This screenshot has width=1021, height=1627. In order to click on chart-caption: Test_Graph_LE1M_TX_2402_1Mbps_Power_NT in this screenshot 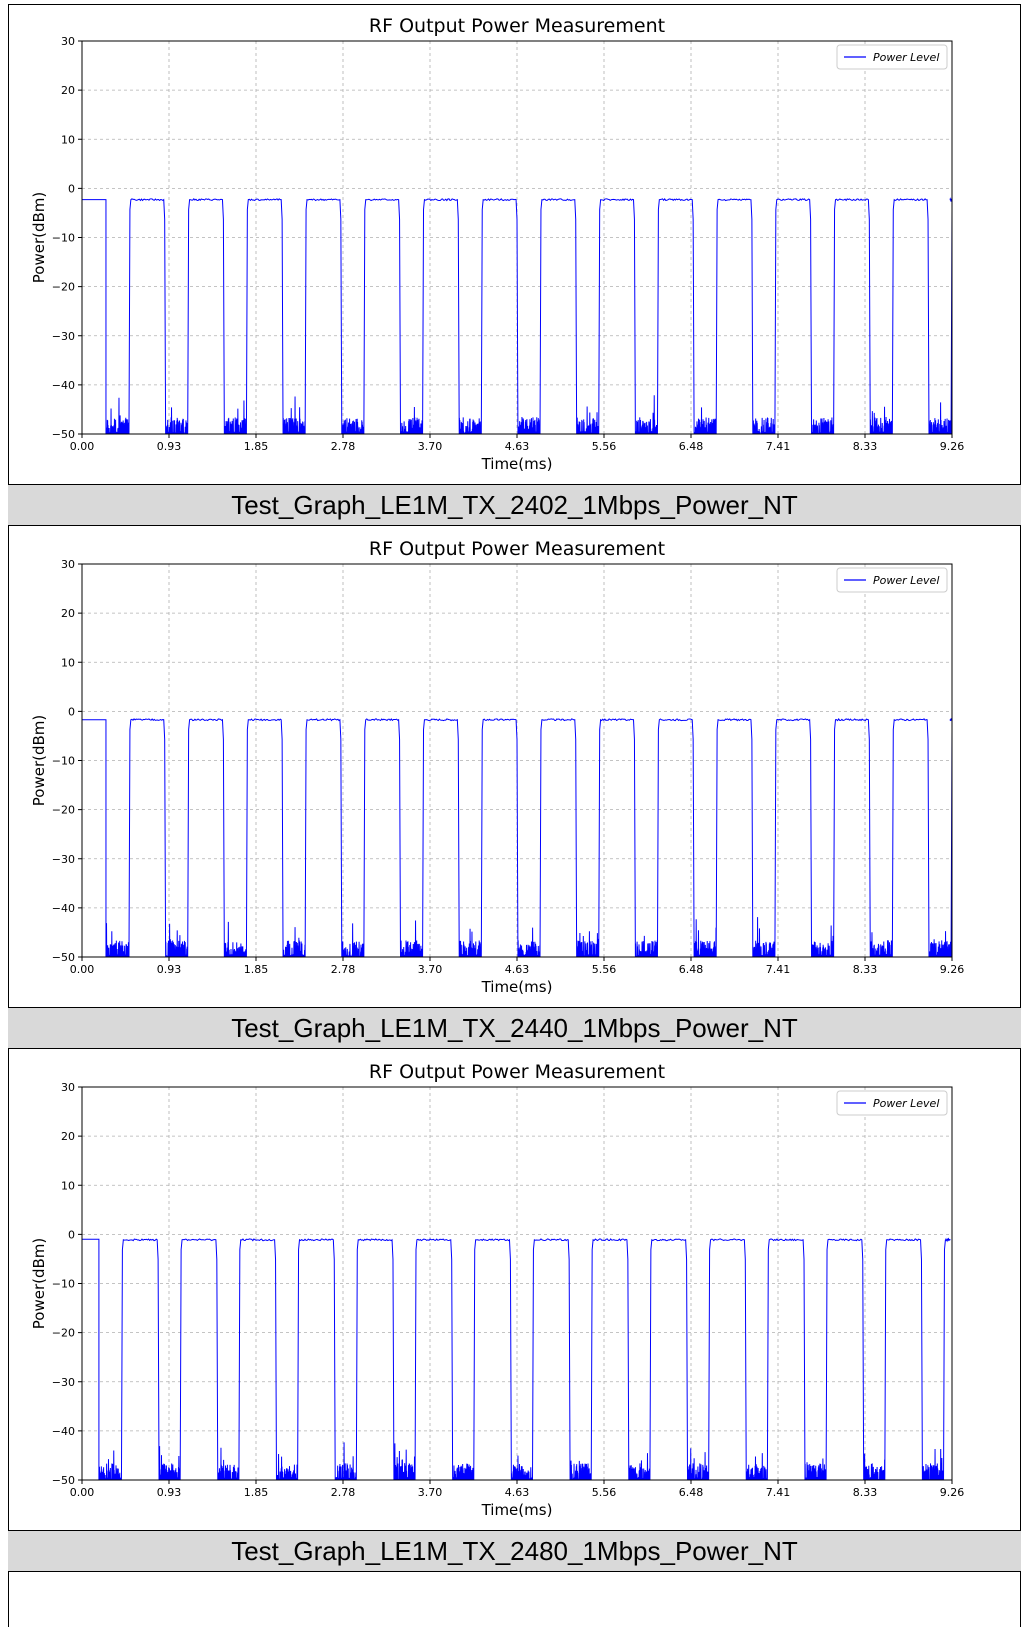, I will do `click(514, 505)`.